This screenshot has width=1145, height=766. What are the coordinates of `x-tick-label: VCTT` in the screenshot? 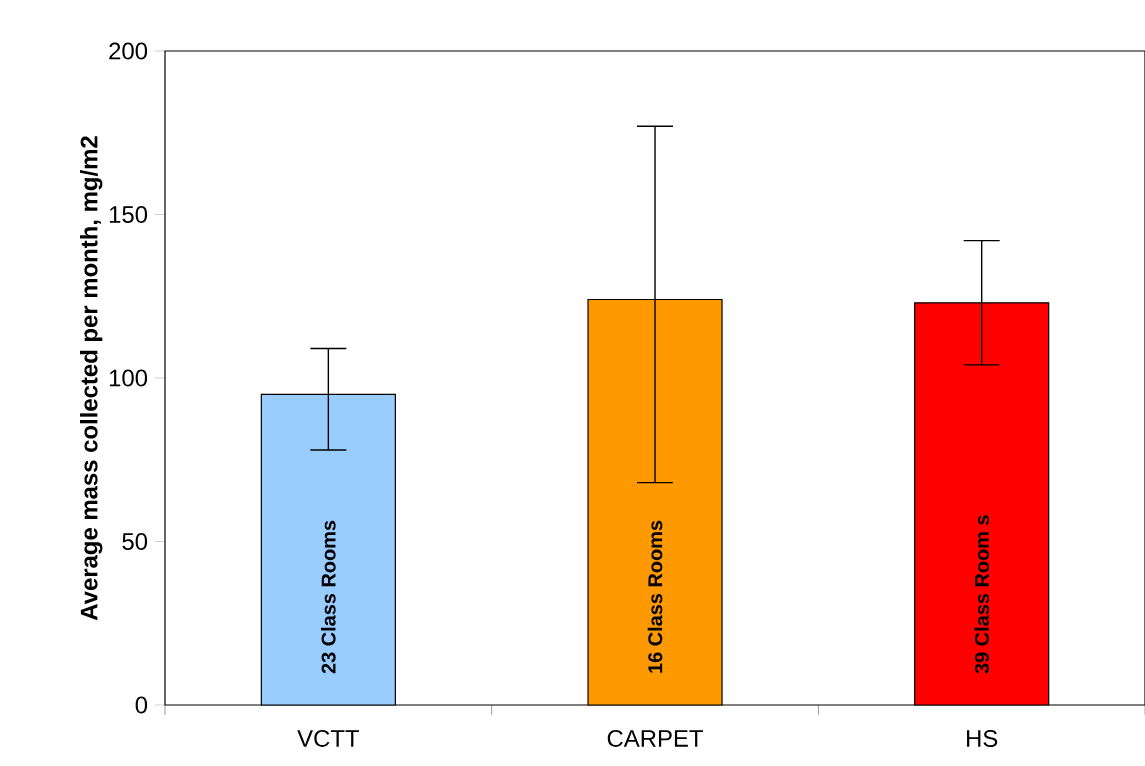 It's located at (328, 738).